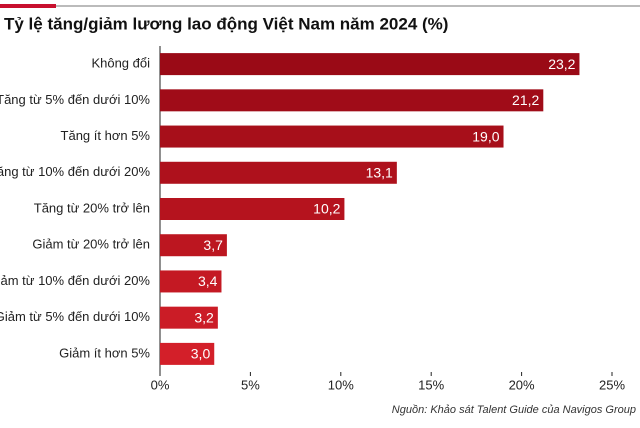  Describe the element at coordinates (431, 384) in the screenshot. I see `x-tick-label: 15%` at that location.